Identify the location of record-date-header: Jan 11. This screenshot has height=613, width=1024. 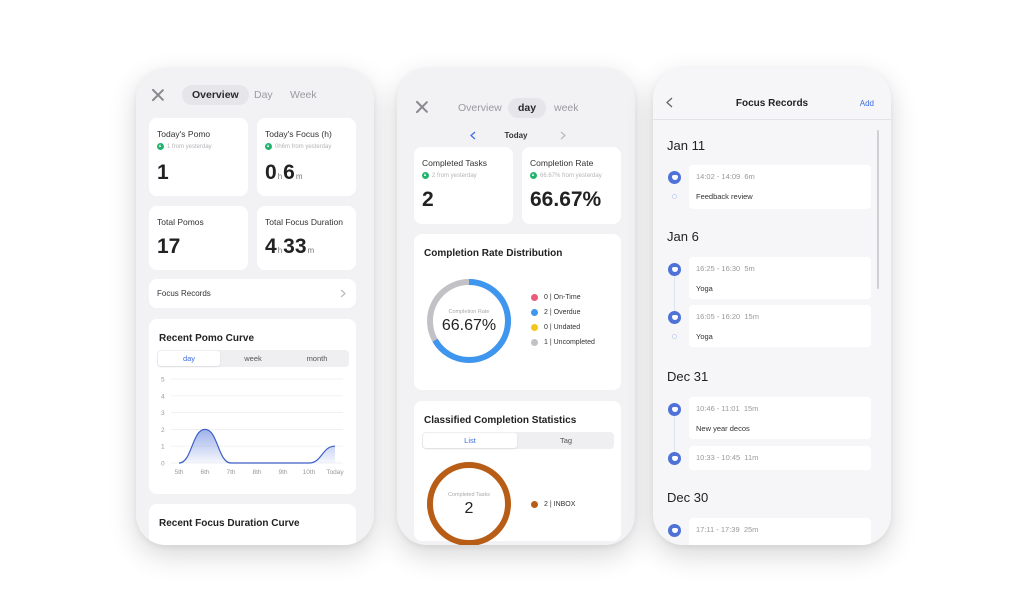
(686, 145).